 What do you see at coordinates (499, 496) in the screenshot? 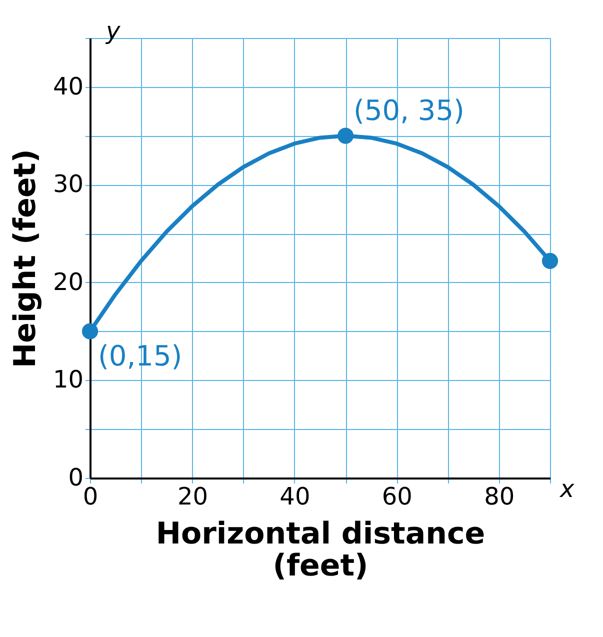
I see `x-tick-label: 80` at bounding box center [499, 496].